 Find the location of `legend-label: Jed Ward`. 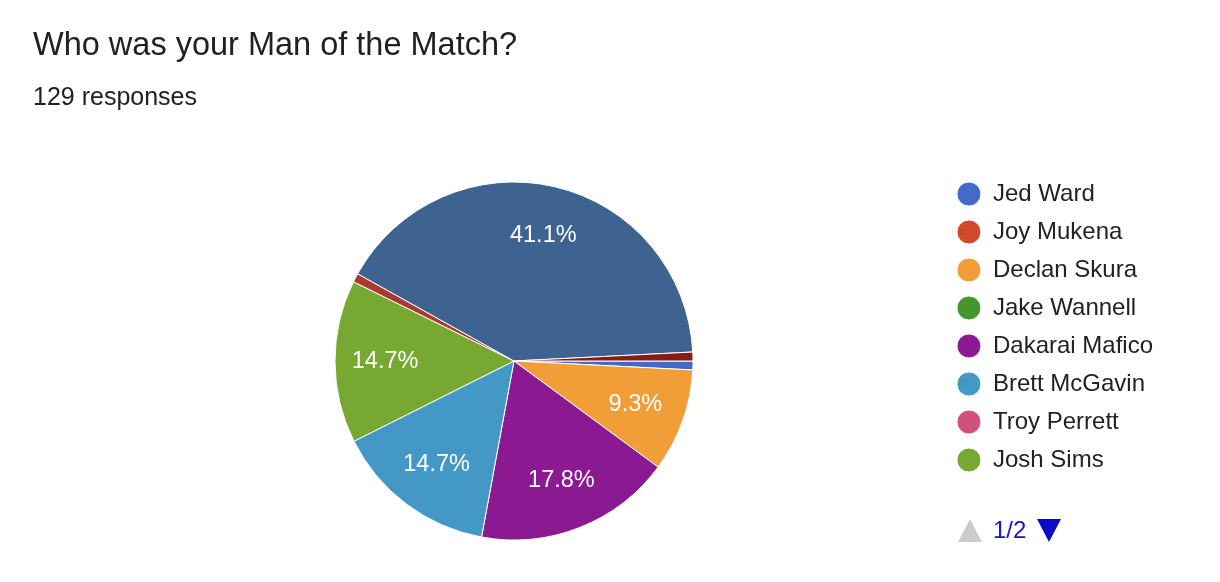

legend-label: Jed Ward is located at coordinates (1043, 192).